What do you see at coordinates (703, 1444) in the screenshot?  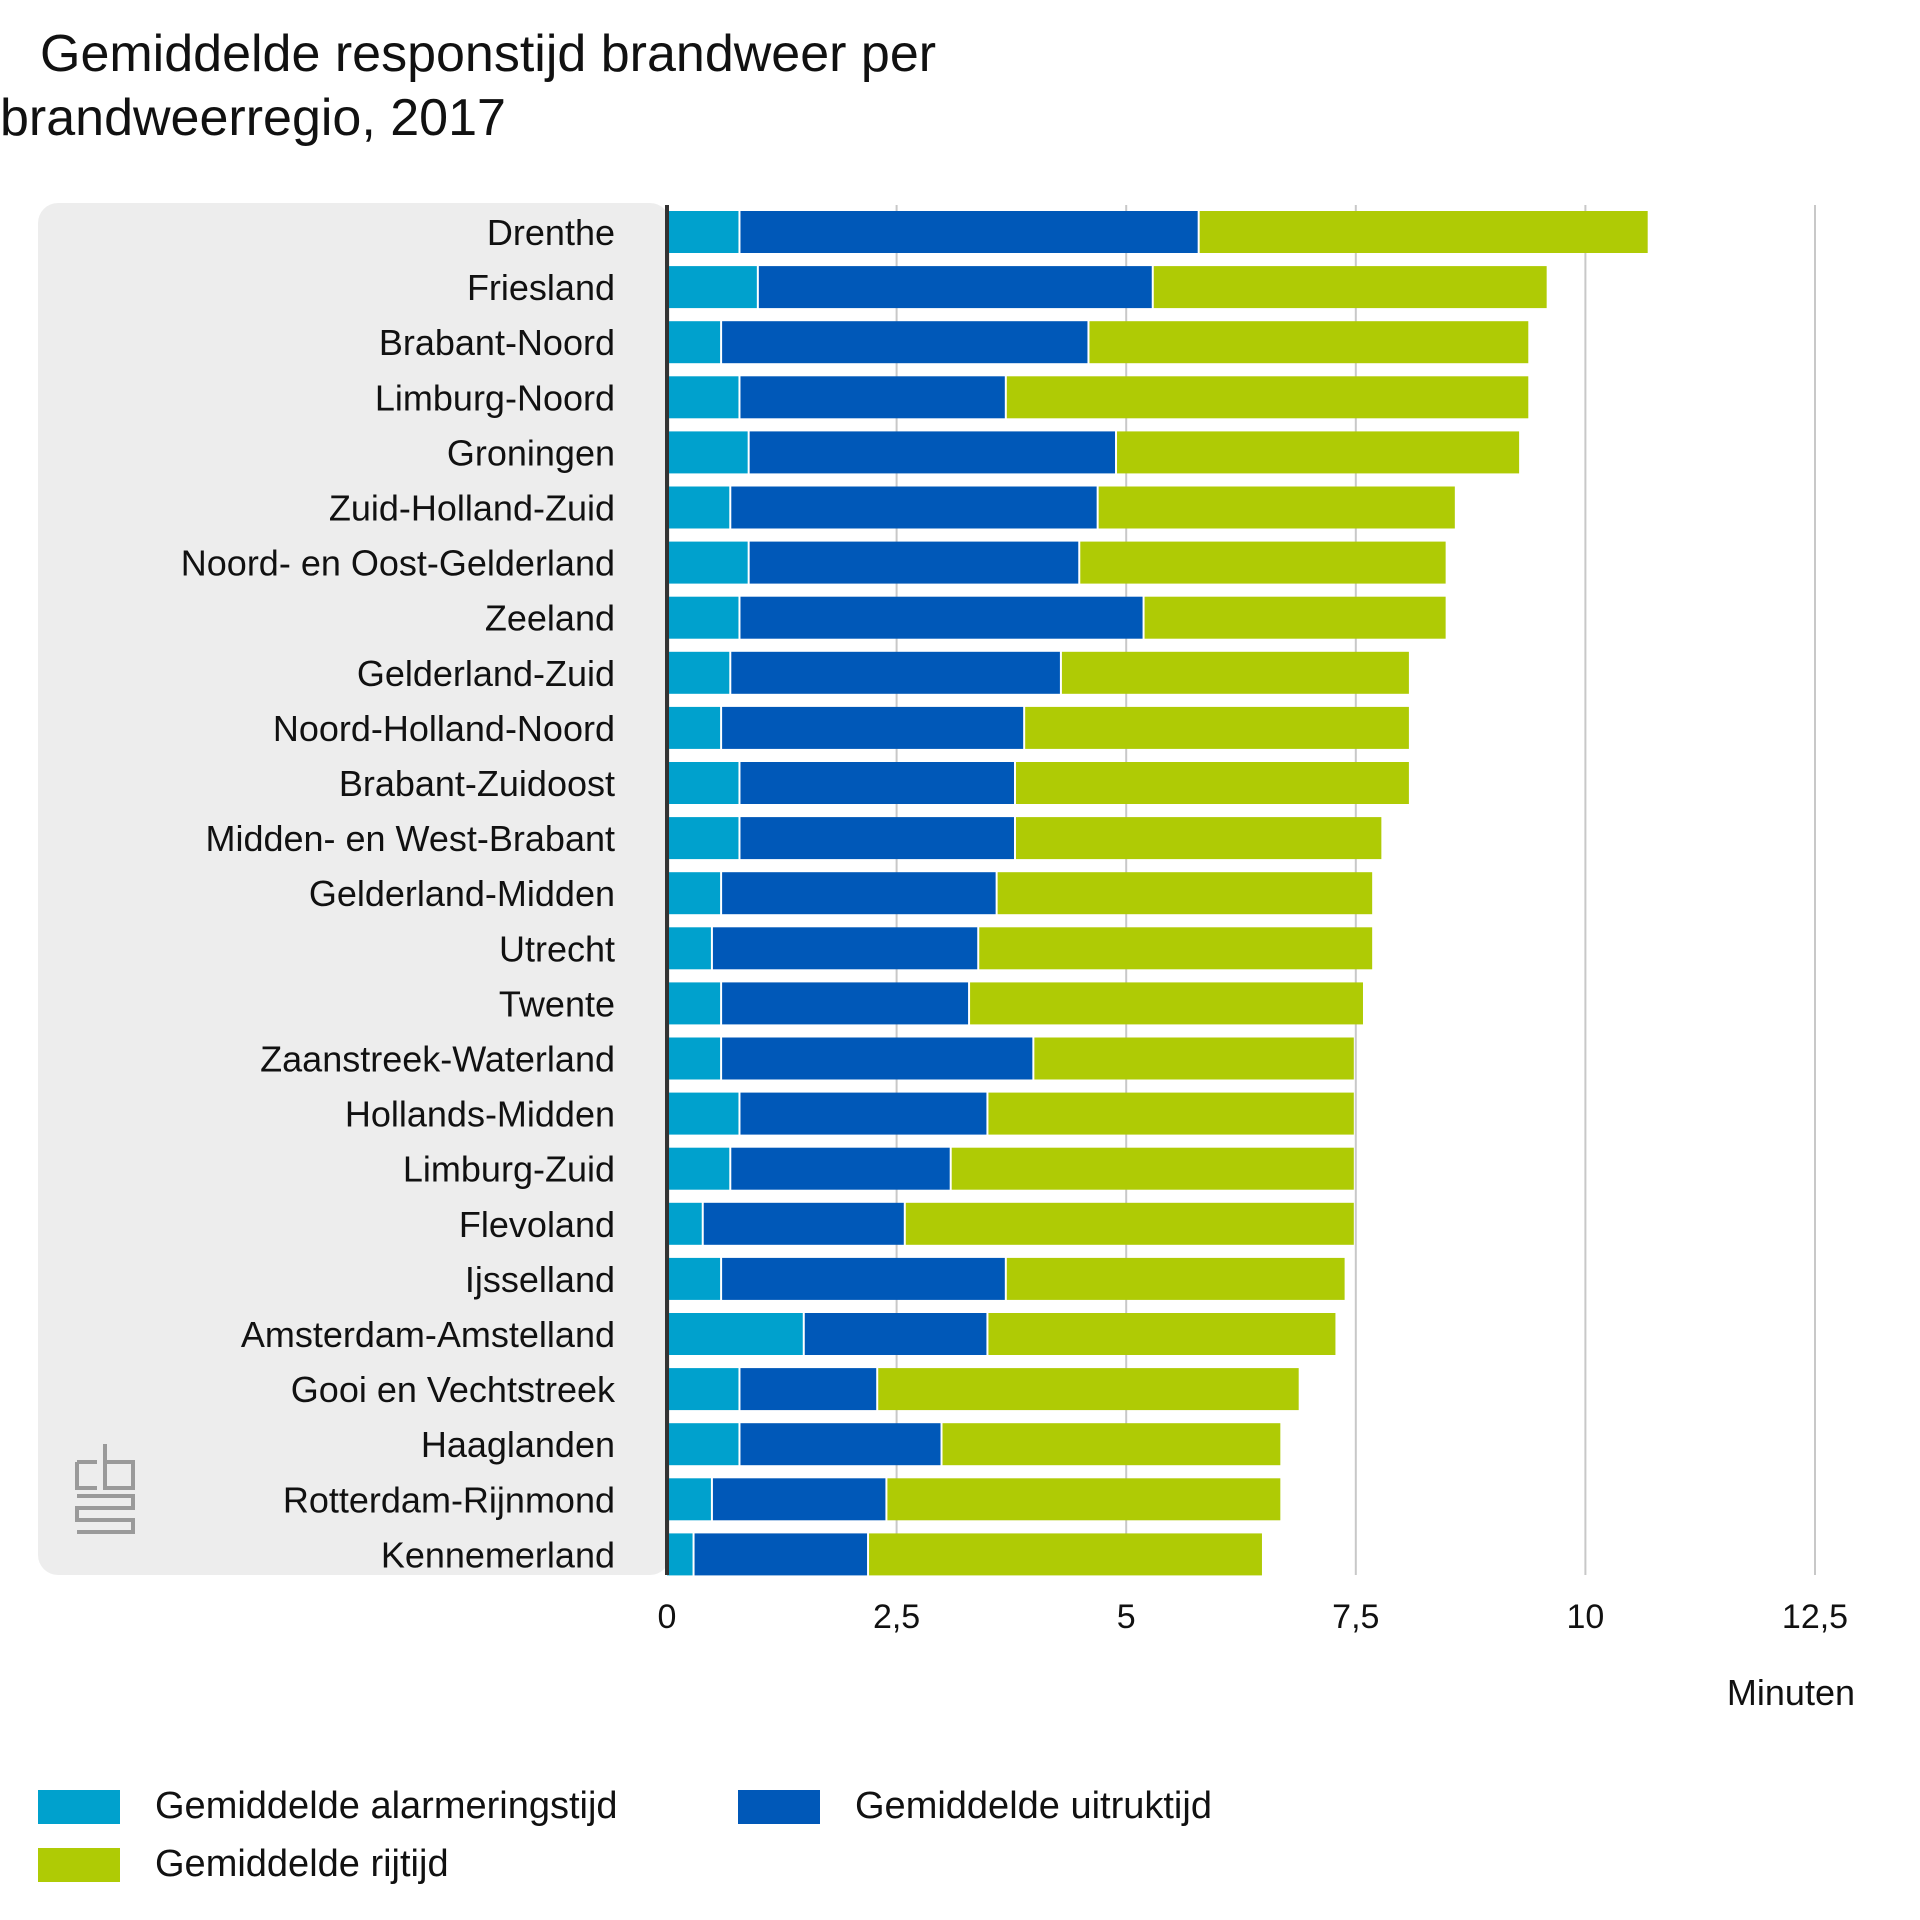 I see `bar-haaglanden-alarmeringstijd` at bounding box center [703, 1444].